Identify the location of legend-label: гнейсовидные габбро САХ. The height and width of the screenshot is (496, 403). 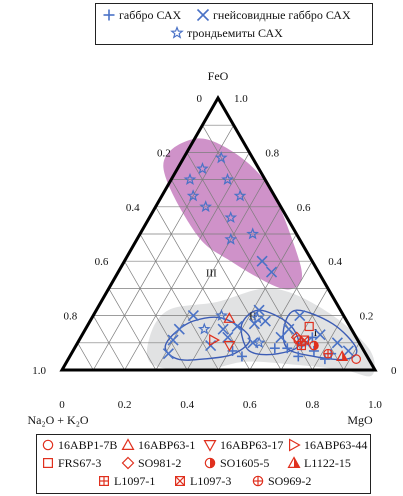
(282, 15).